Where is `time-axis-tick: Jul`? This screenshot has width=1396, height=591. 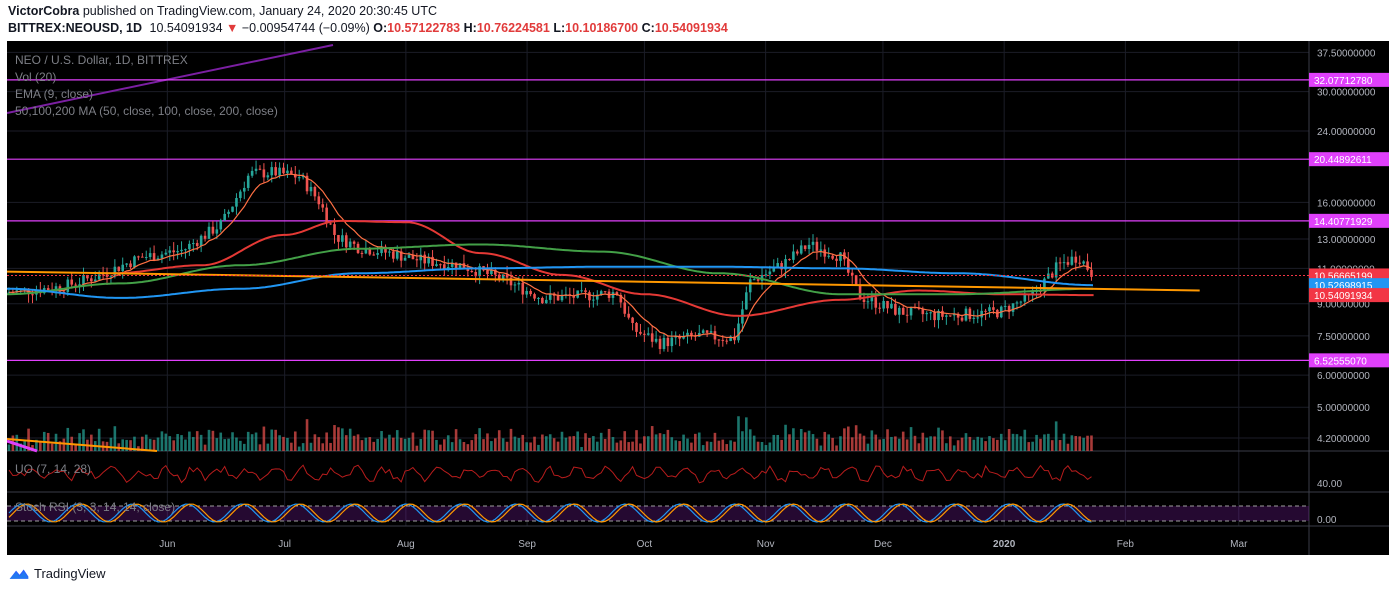 time-axis-tick: Jul is located at coordinates (284, 544).